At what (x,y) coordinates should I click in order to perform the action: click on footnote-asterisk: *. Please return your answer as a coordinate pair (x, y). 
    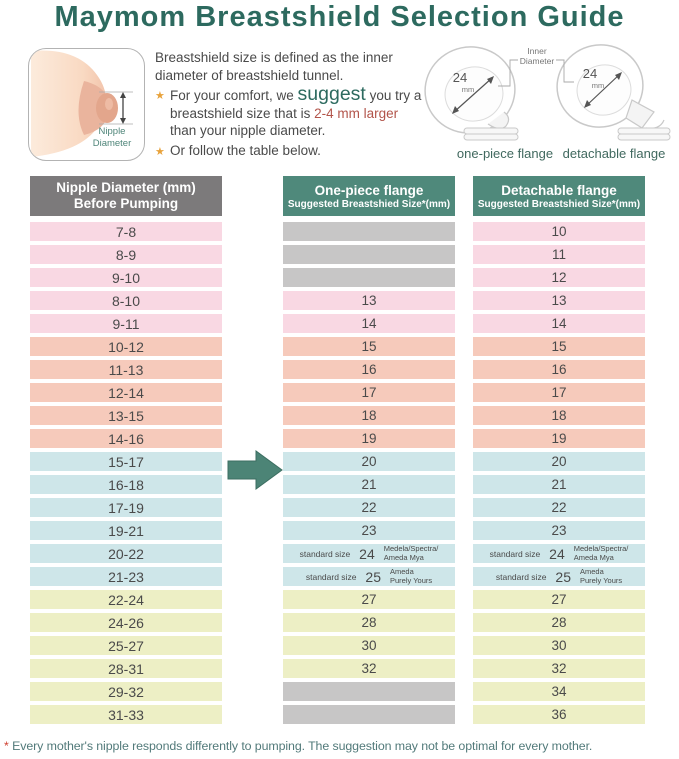
    Looking at the image, I should click on (6, 746).